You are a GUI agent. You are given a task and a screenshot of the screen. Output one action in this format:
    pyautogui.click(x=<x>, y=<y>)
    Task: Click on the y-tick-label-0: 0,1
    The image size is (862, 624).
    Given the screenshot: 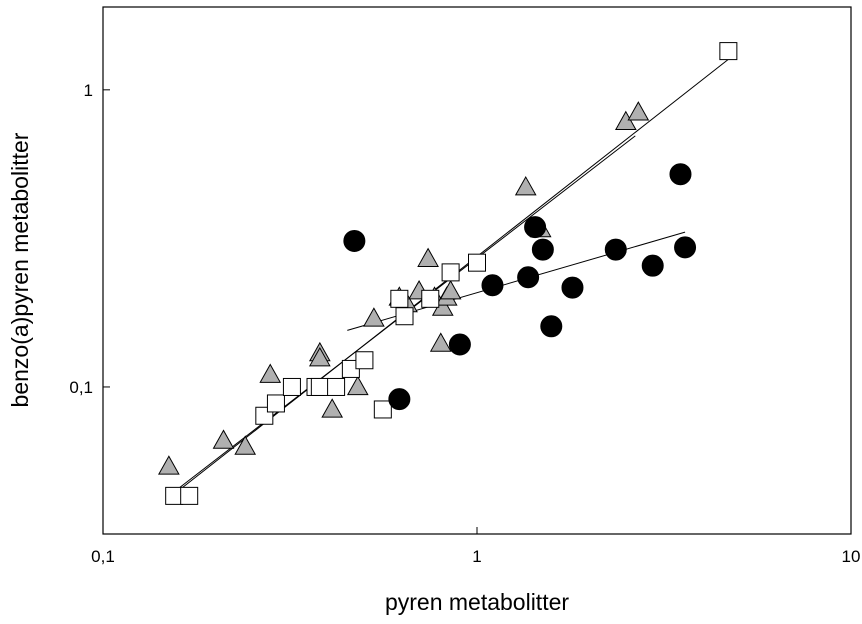 What is the action you would take?
    pyautogui.click(x=81, y=387)
    